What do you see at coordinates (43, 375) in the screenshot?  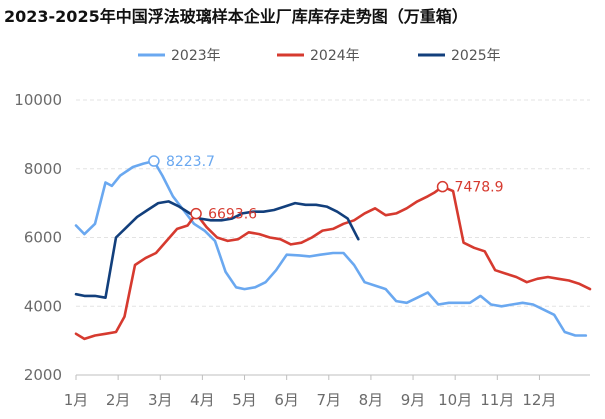 I see `y-tick-label: 2000` at bounding box center [43, 375].